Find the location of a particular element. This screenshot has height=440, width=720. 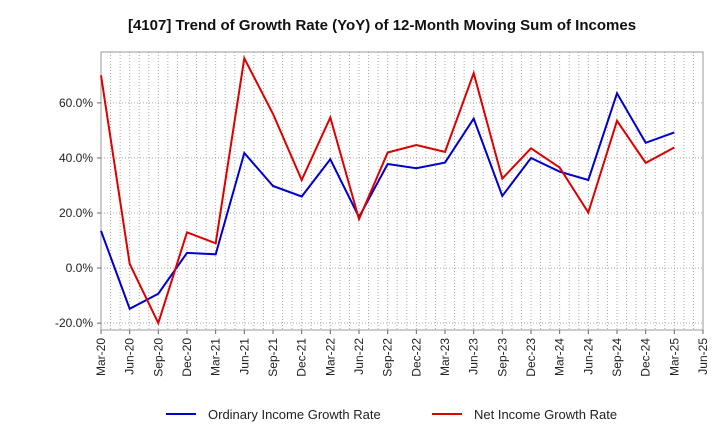

x-tick-label: Jun-23 is located at coordinates (474, 356).